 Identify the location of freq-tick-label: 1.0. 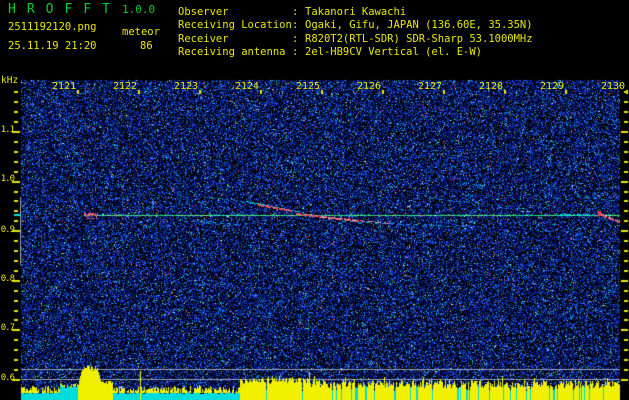
(7, 179).